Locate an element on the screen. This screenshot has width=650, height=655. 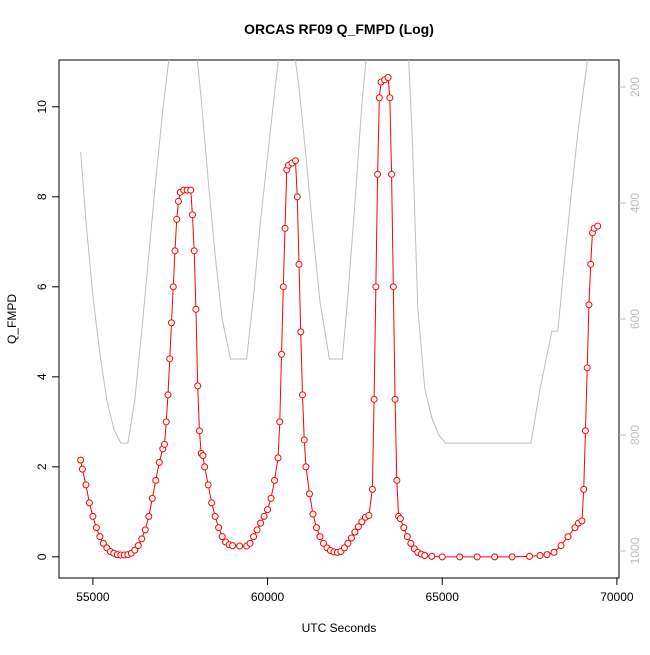
y2-tick-label: 400 is located at coordinates (635, 203).